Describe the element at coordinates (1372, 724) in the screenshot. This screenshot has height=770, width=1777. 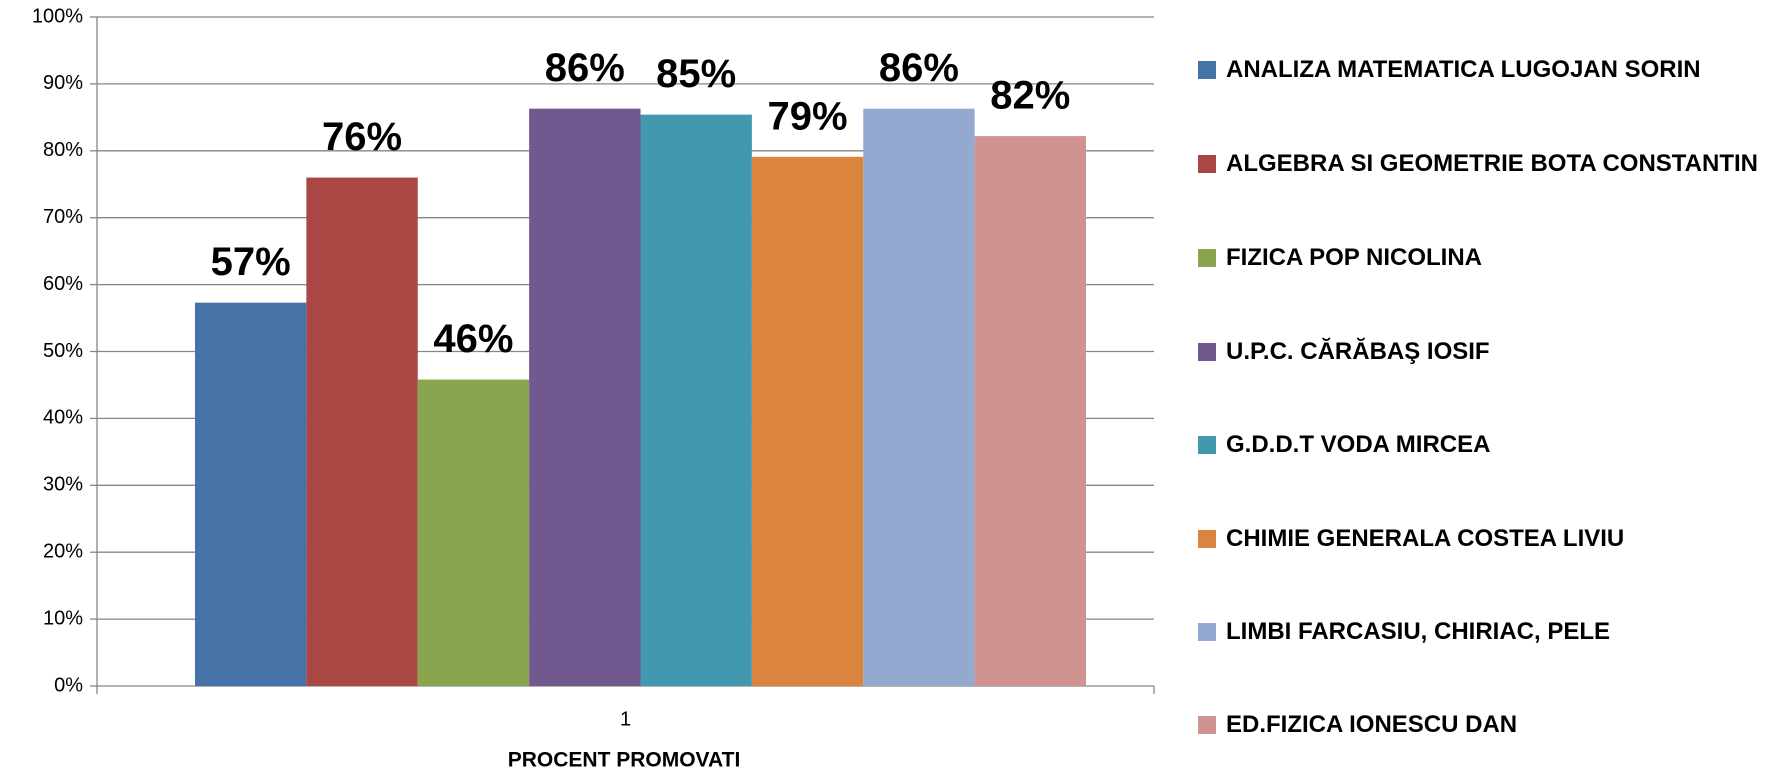
I see `legend-label: ED.FIZICA IONESCU DAN` at that location.